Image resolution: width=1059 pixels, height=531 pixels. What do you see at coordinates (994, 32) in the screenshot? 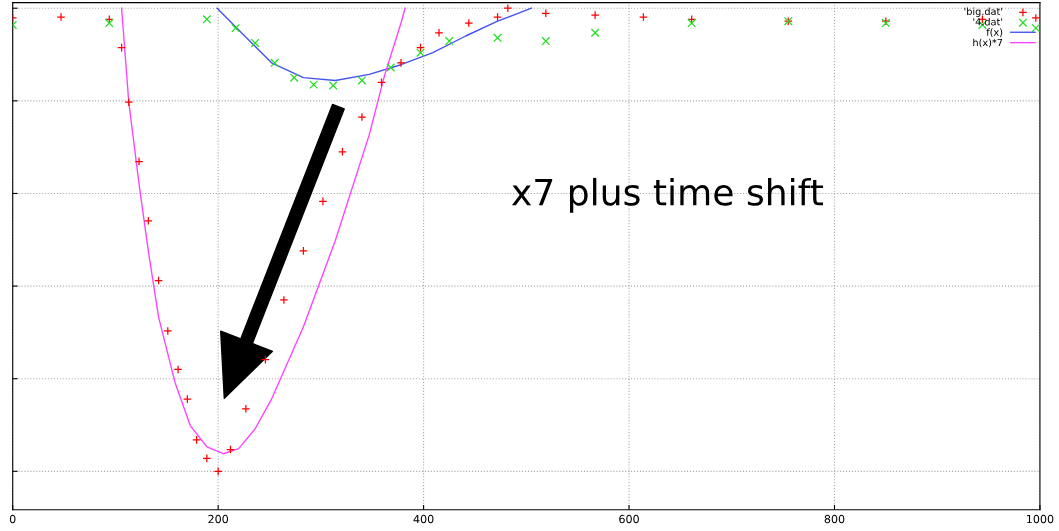
I see `legend-label: f(x)` at bounding box center [994, 32].